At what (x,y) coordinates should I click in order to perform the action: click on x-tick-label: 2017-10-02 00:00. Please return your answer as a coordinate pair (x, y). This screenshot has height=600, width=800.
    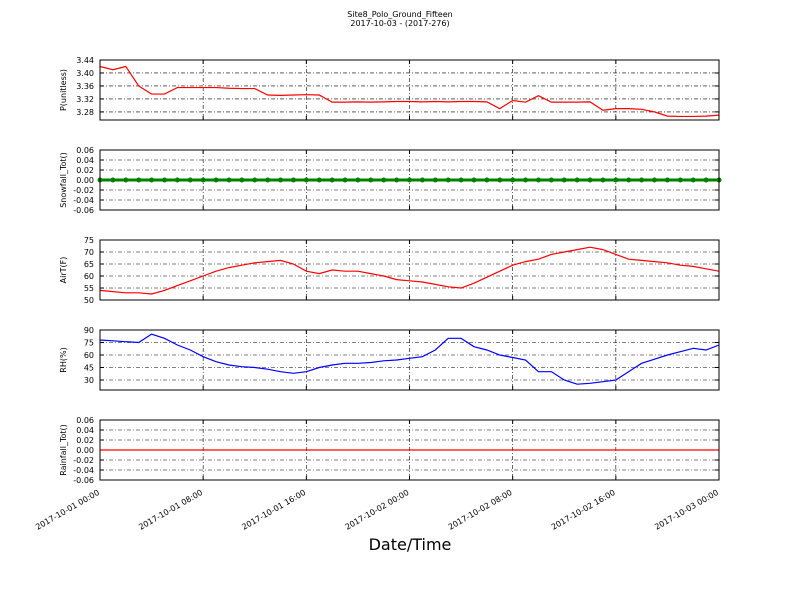
    Looking at the image, I should click on (377, 510).